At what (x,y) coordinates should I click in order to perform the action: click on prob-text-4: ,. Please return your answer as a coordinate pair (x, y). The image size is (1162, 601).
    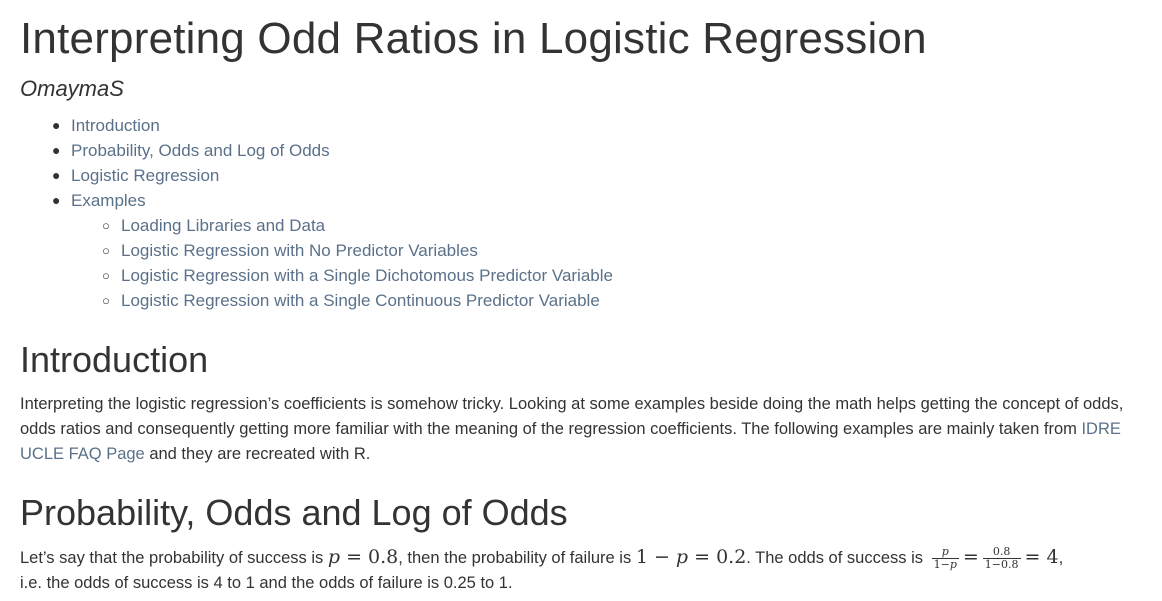
    Looking at the image, I should click on (1061, 558).